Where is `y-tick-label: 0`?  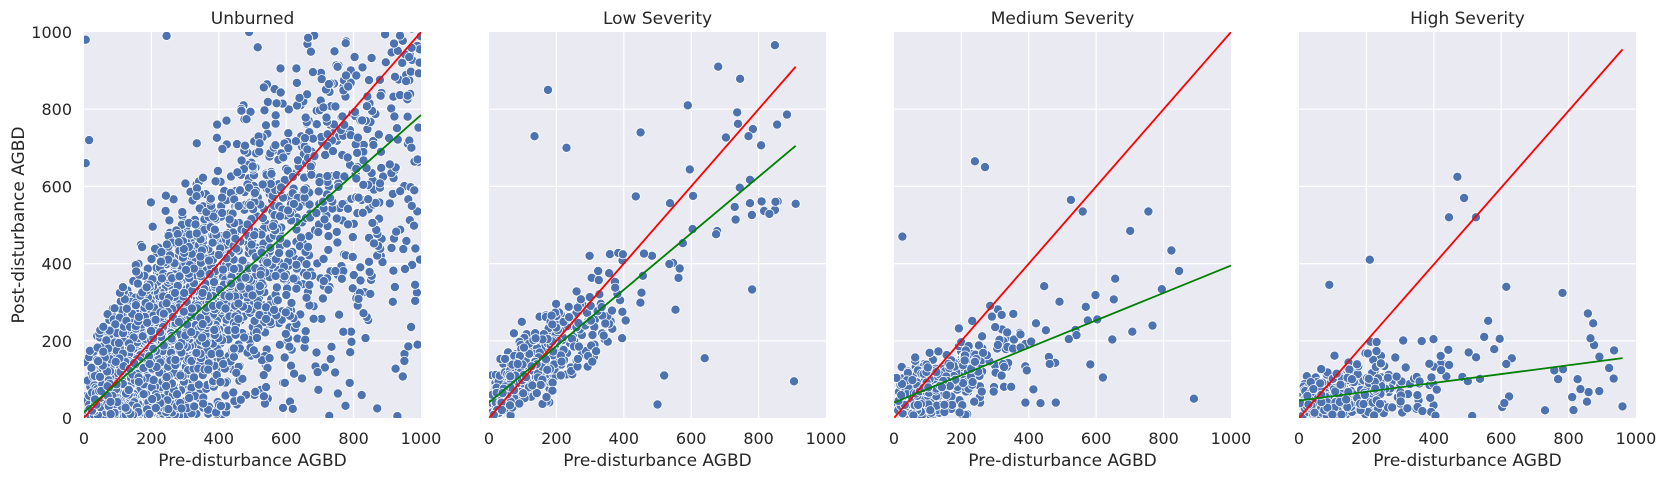
y-tick-label: 0 is located at coordinates (67, 418).